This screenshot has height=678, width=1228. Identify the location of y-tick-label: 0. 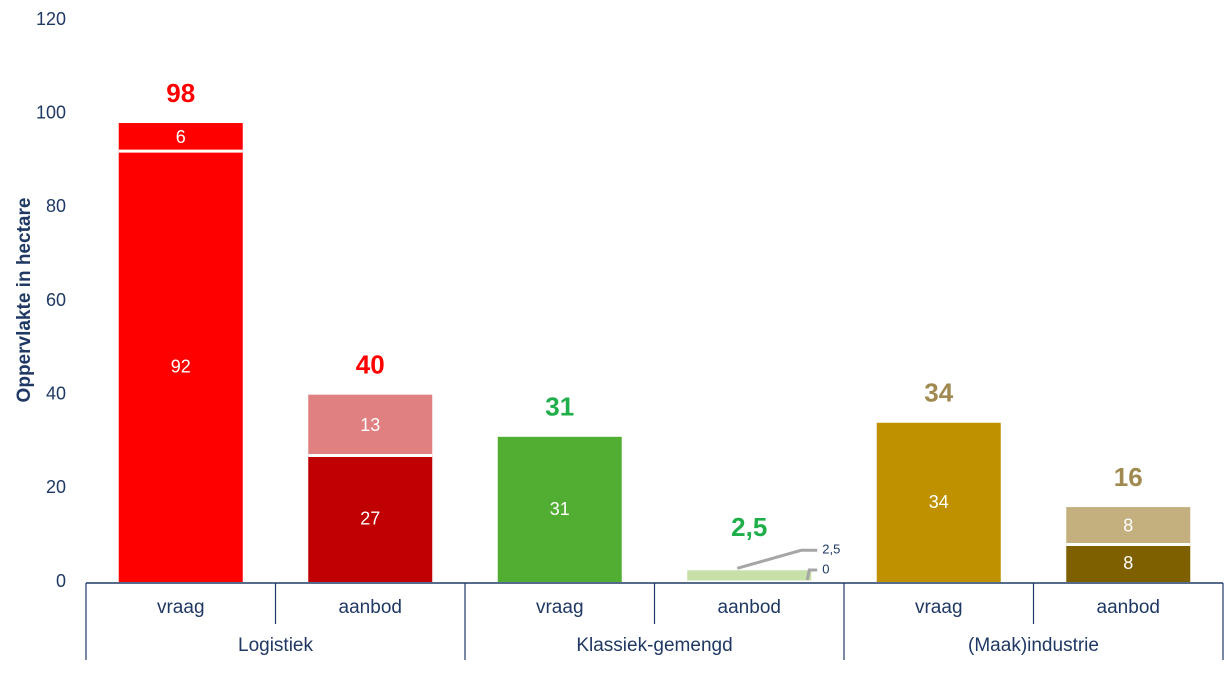
(61, 581).